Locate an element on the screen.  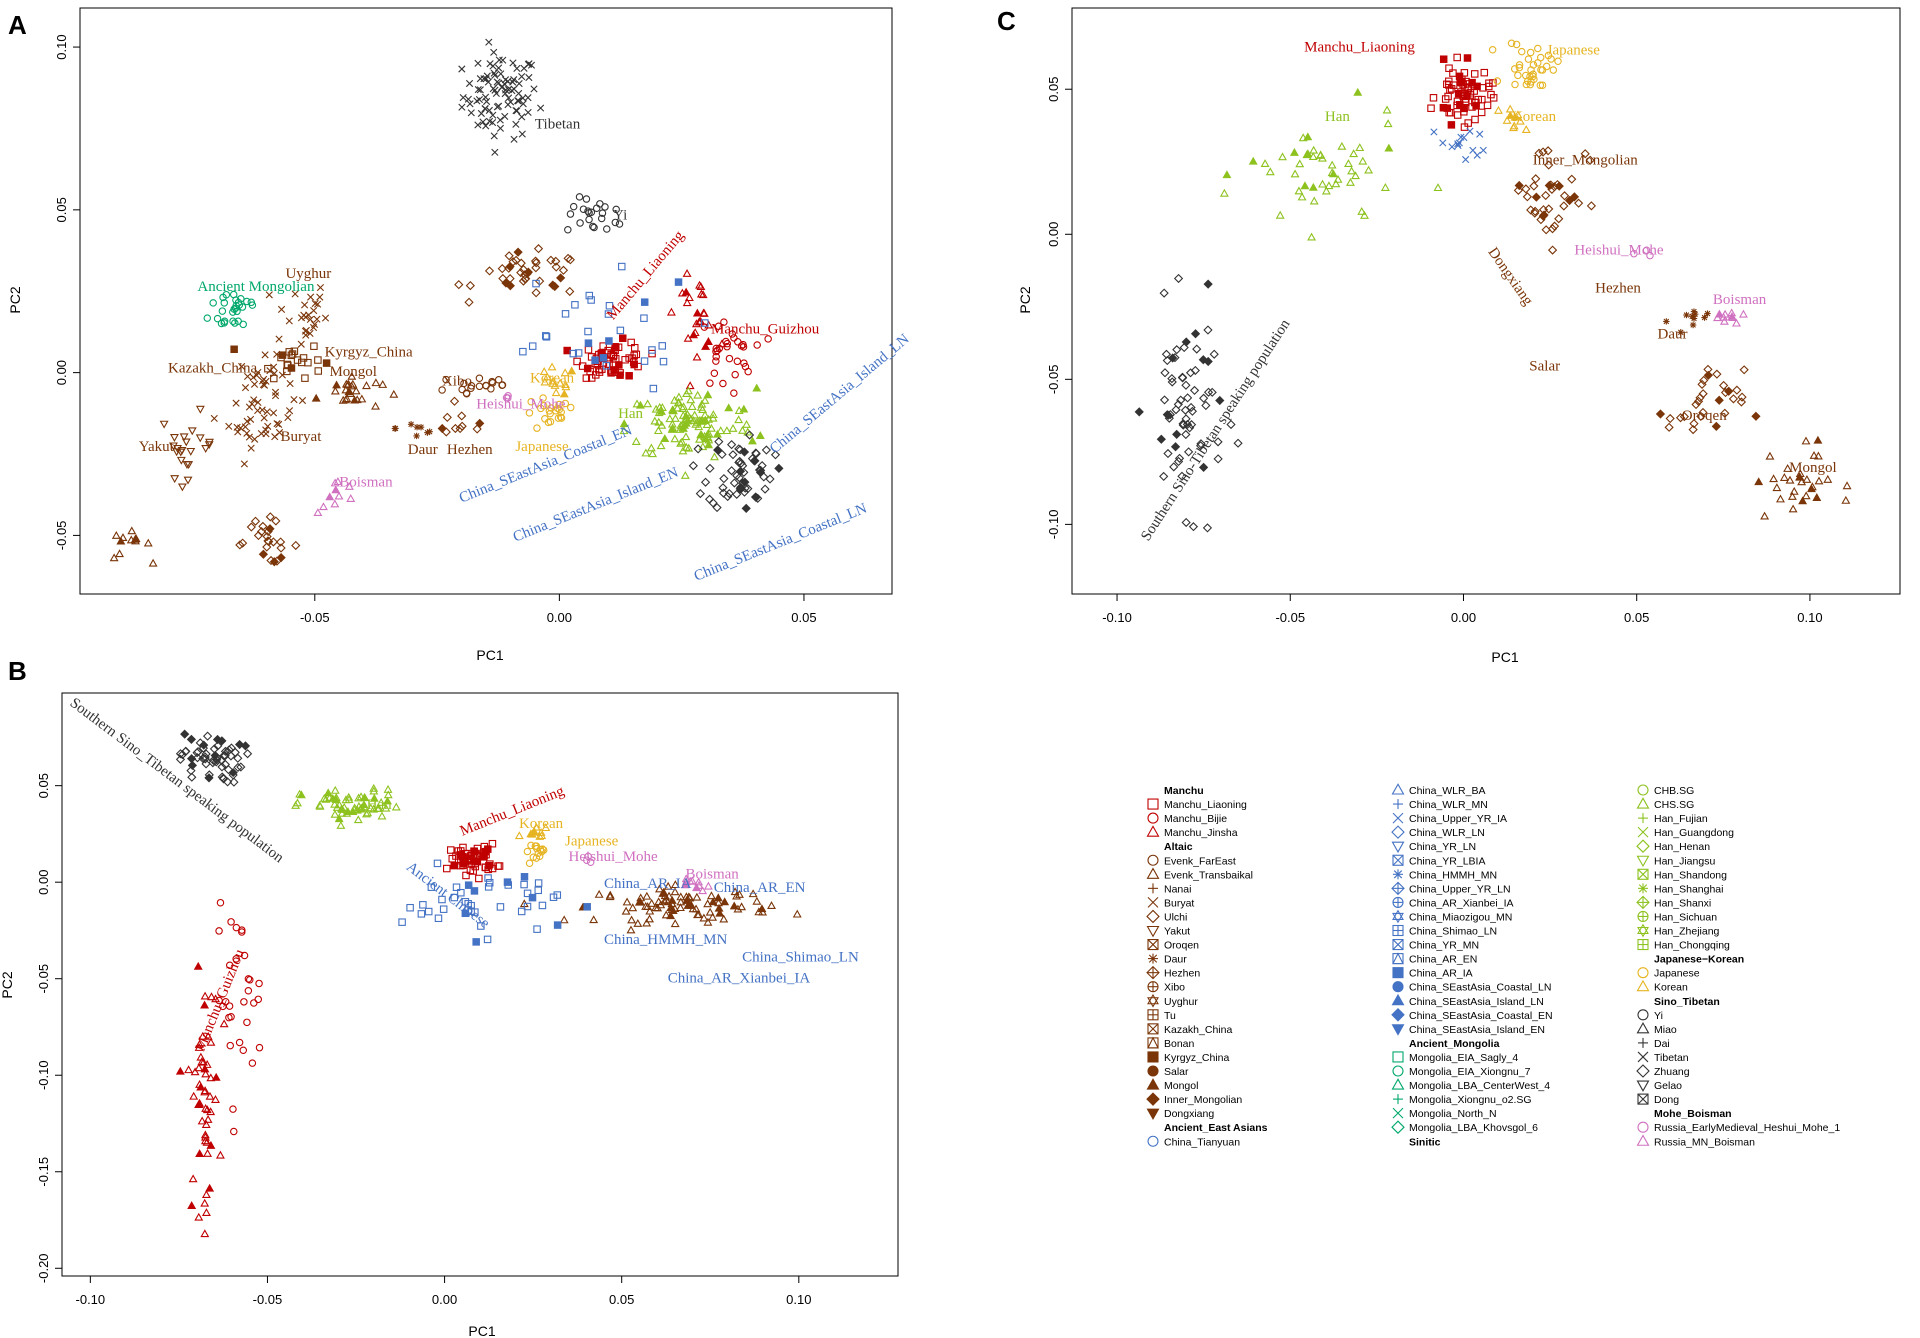
point-evenk-transbaikal is located at coordinates (120, 553).